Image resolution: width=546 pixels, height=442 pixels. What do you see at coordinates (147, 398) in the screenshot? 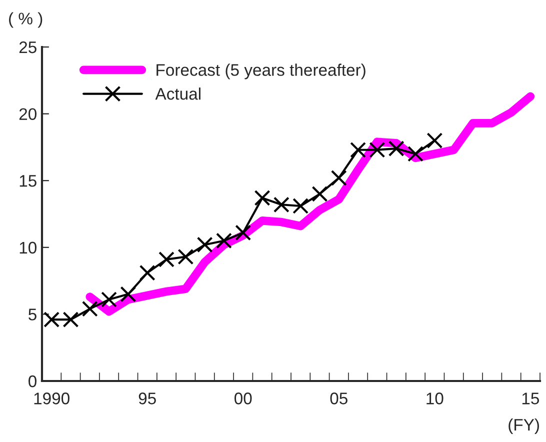
I see `x-tick-label: 95` at bounding box center [147, 398].